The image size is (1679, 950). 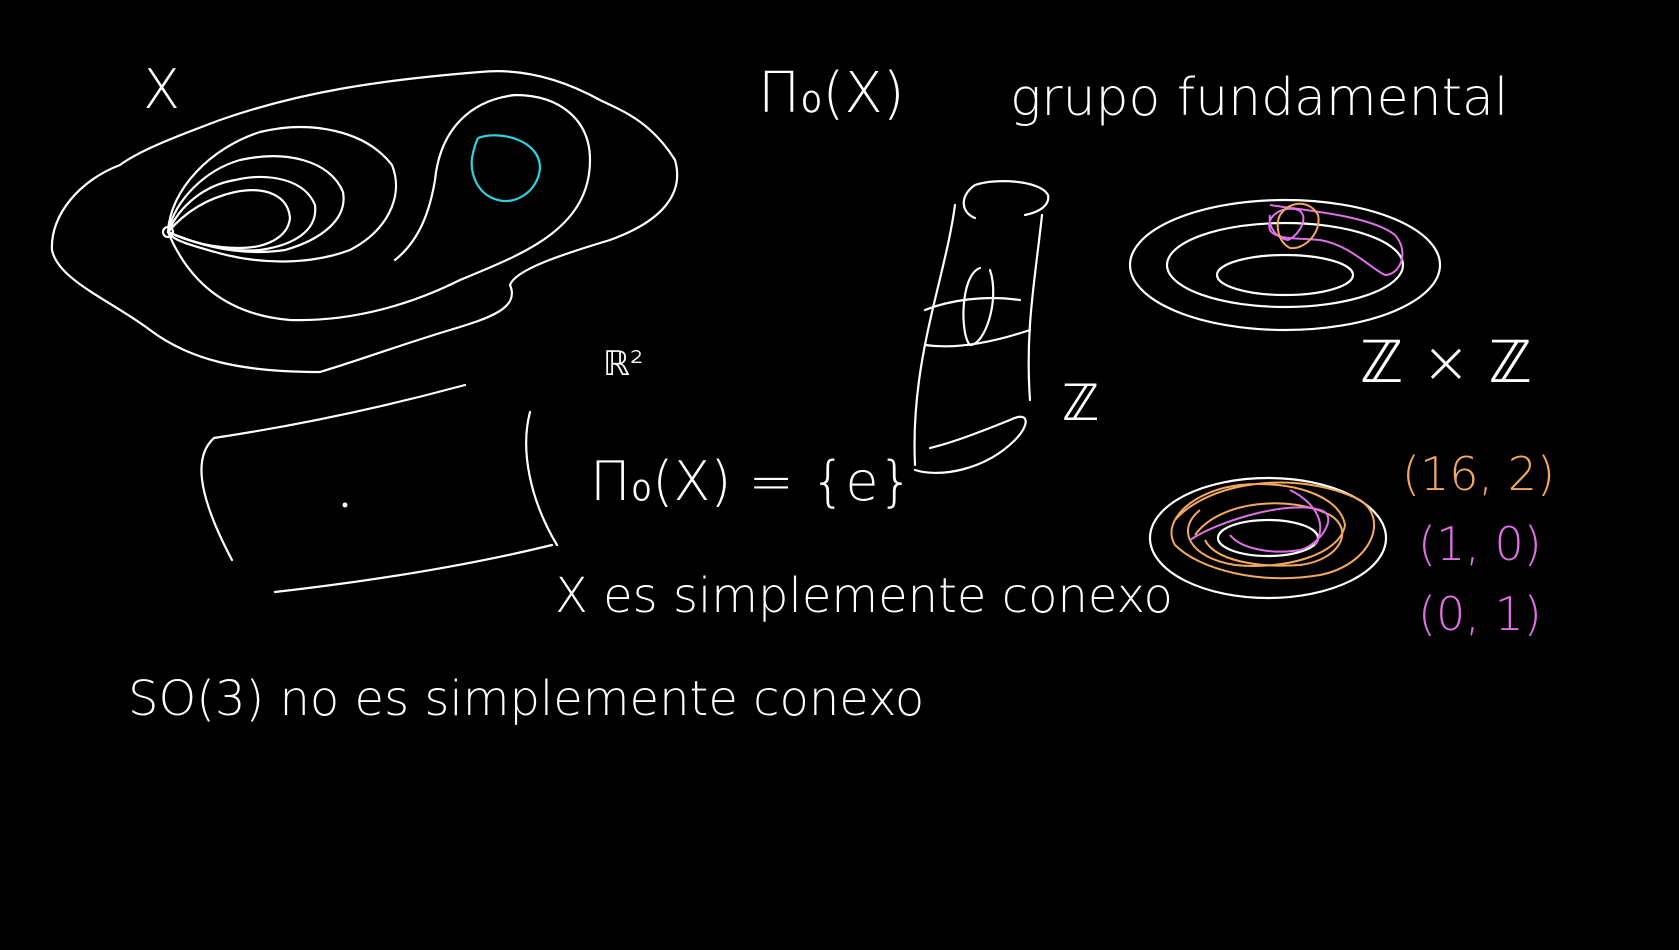 What do you see at coordinates (379, 488) in the screenshot?
I see `plane-r2-drawing` at bounding box center [379, 488].